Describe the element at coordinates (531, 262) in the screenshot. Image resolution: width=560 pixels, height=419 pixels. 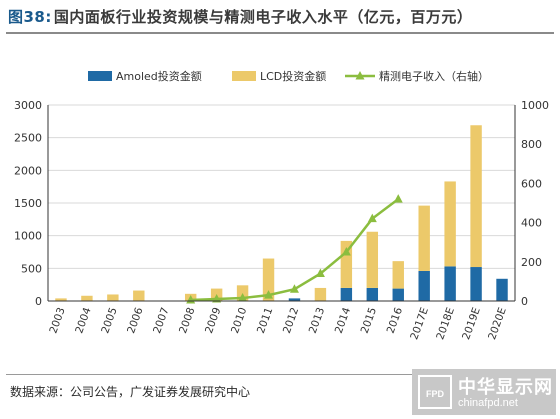
I see `y-right-tick-label: 200` at that location.